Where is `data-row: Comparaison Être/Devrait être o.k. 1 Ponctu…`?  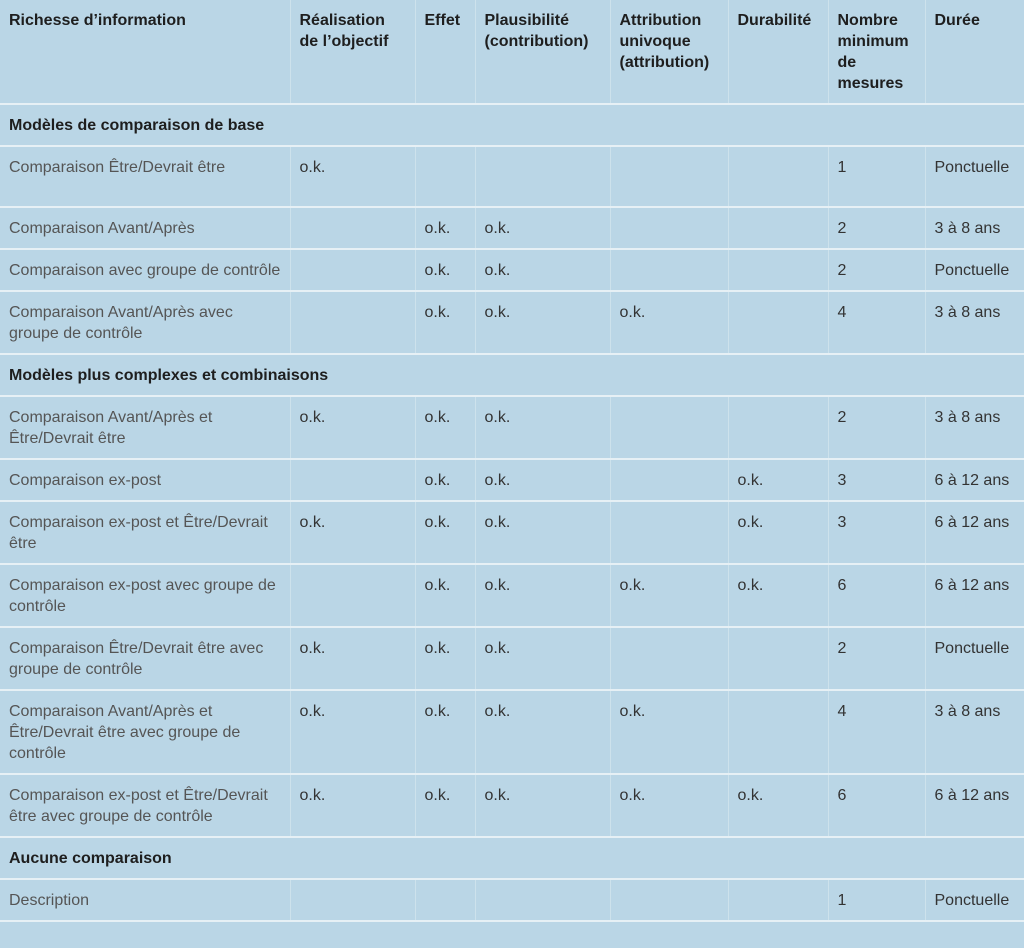
data-row: Comparaison Être/Devrait être o.k. 1 Ponctu… is located at coordinates (512, 177).